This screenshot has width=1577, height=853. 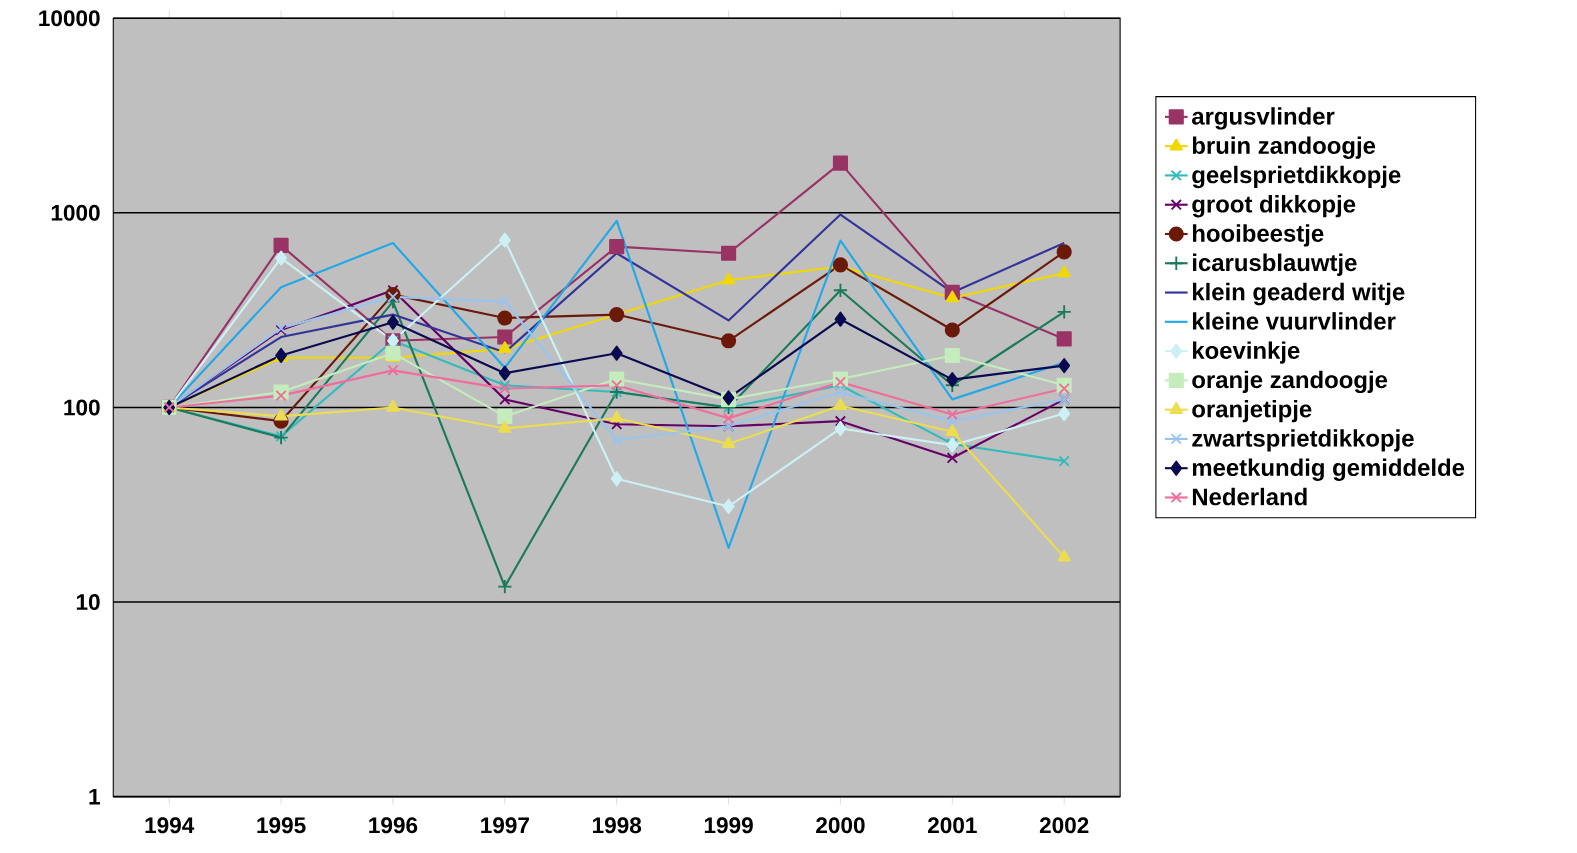 What do you see at coordinates (88, 601) in the screenshot?
I see `y-tick-label: 10` at bounding box center [88, 601].